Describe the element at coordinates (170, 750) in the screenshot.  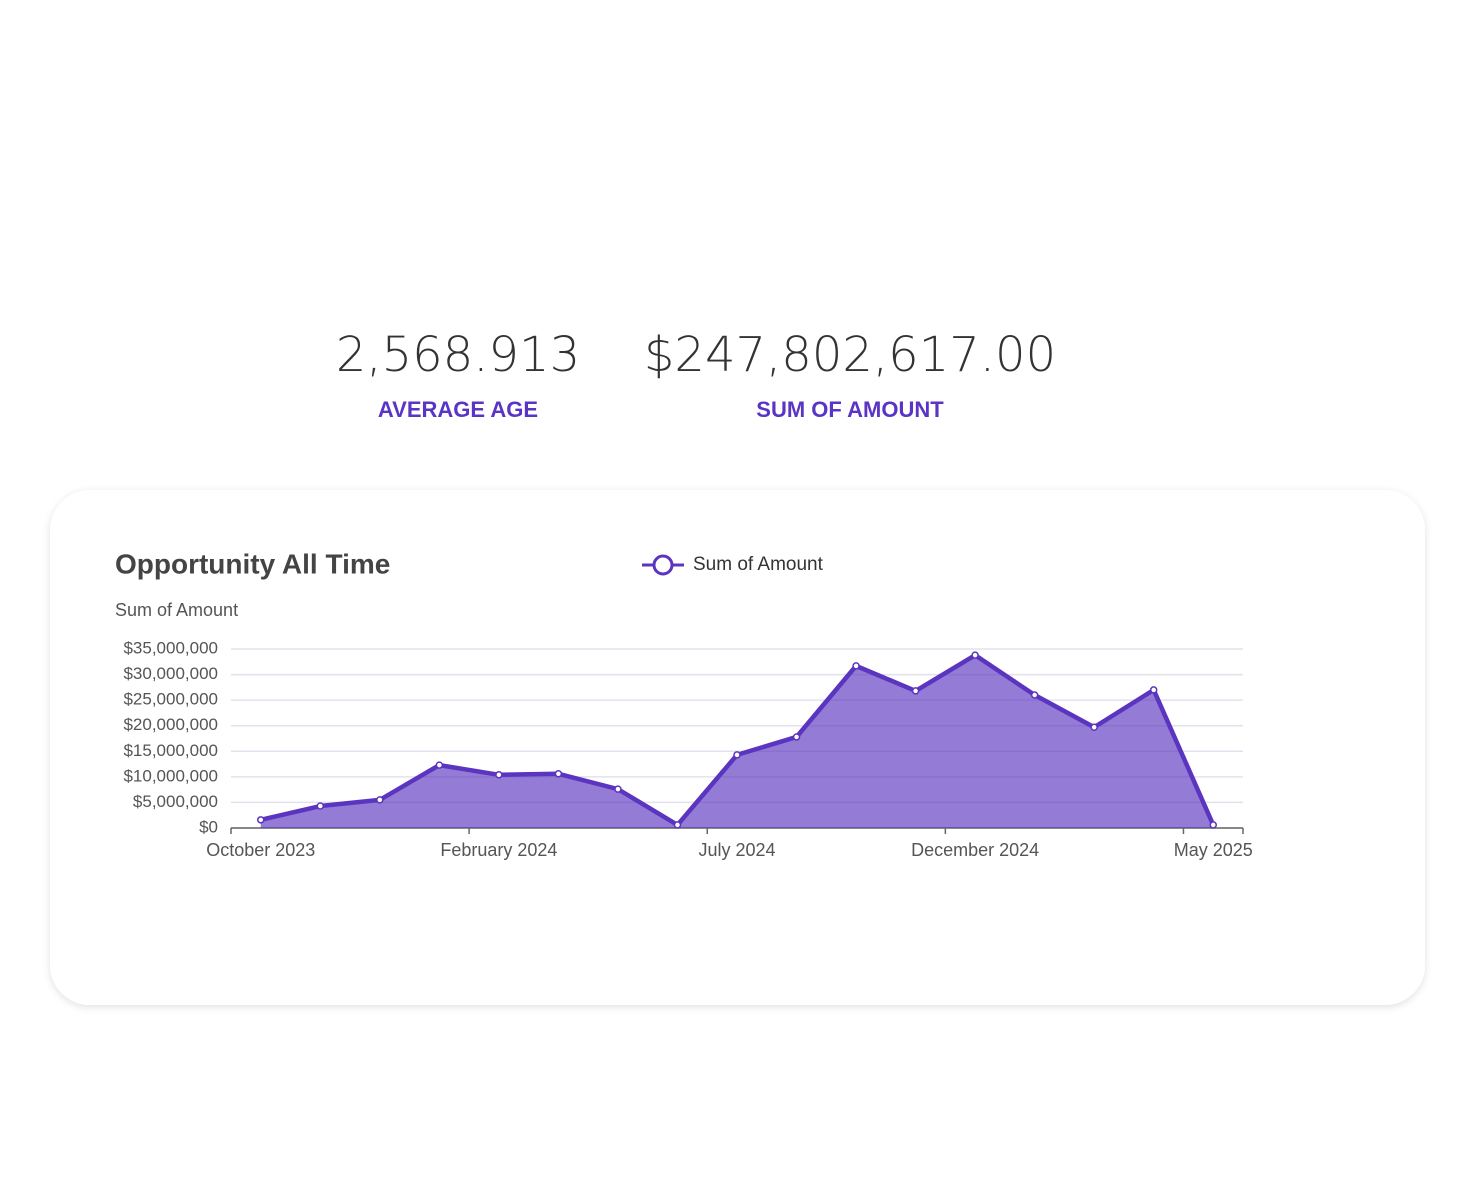
I see `y-tick-label: $15,000,000` at that location.